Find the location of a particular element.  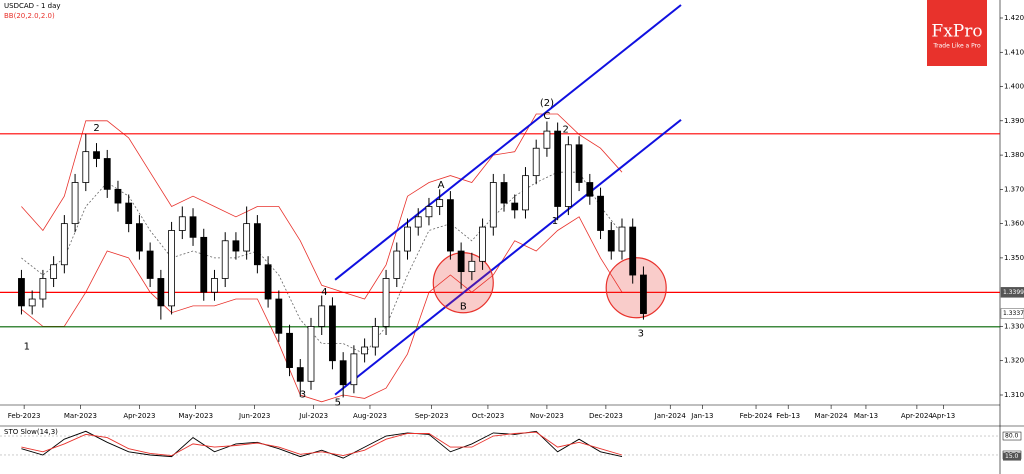

y-tick-label: 1.35000 is located at coordinates (1014, 258).